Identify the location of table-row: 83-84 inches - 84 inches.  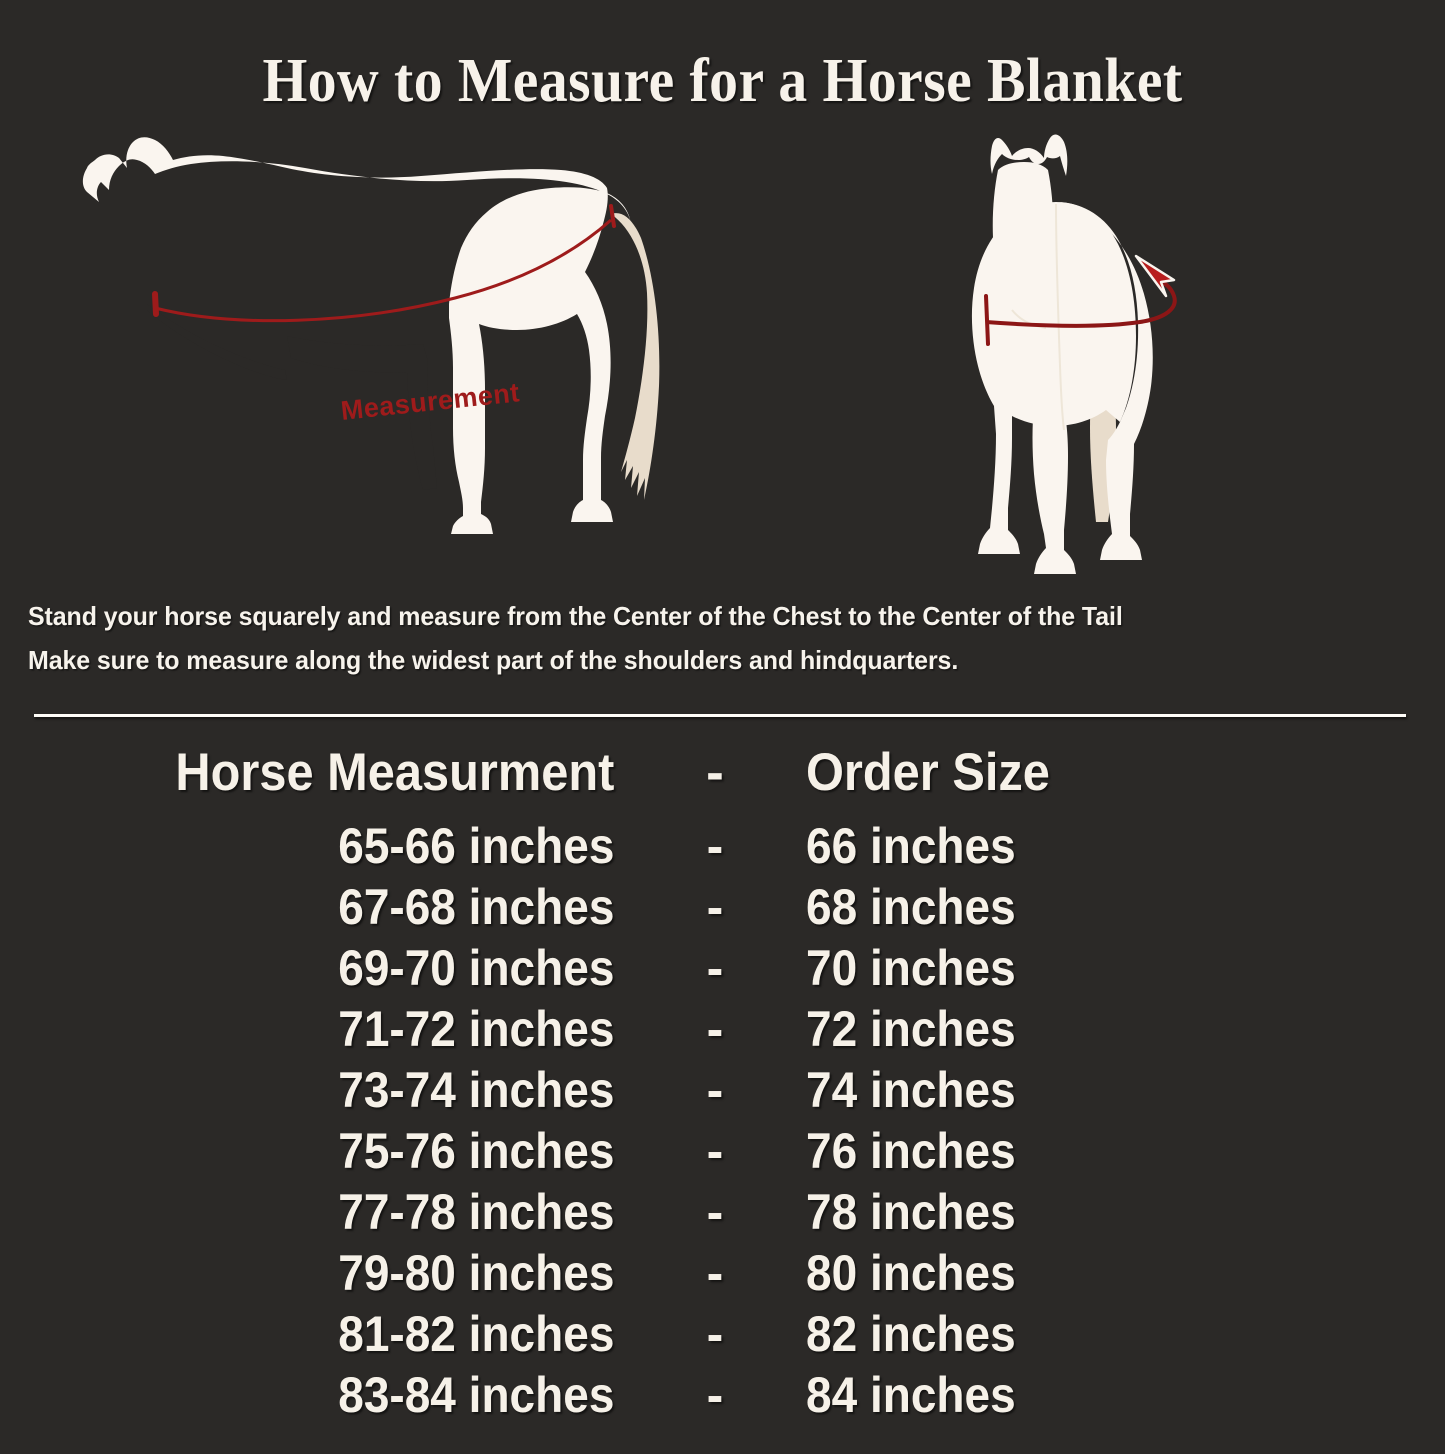
(722, 1395).